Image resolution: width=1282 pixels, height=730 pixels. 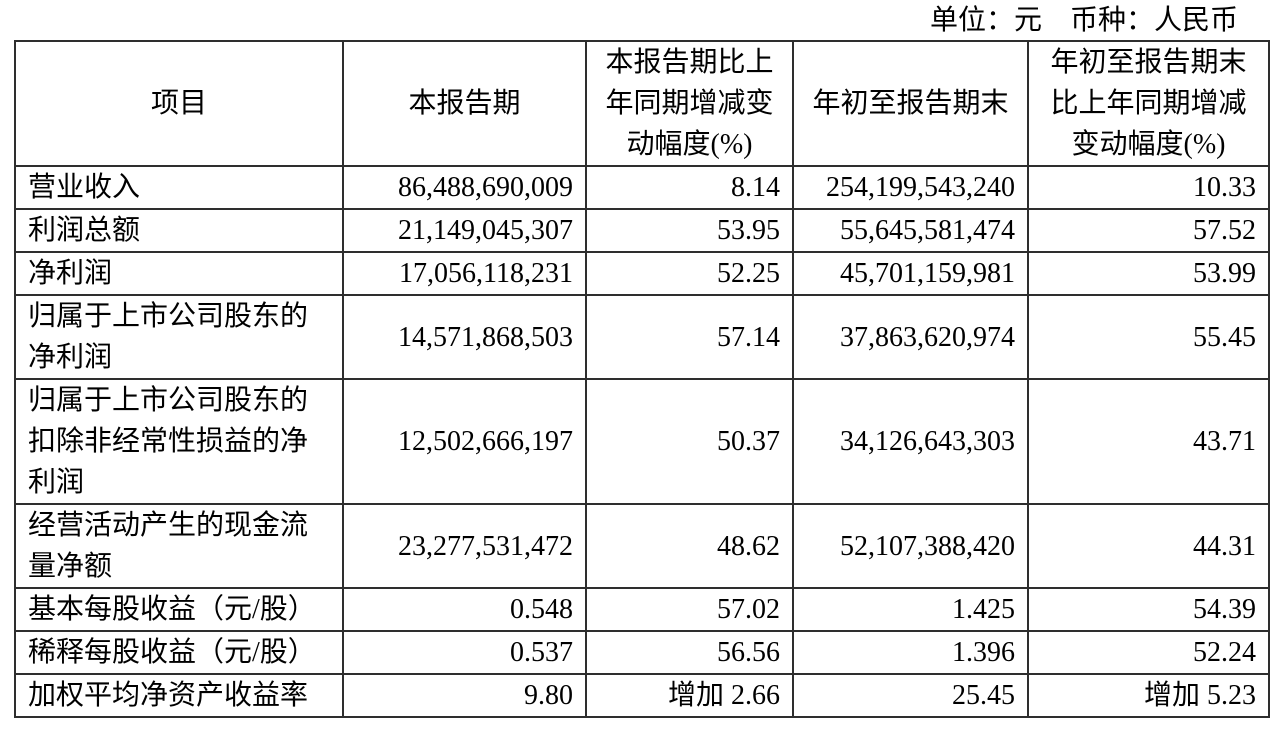 What do you see at coordinates (910, 337) in the screenshot?
I see `value-cell: 37,863,620,974` at bounding box center [910, 337].